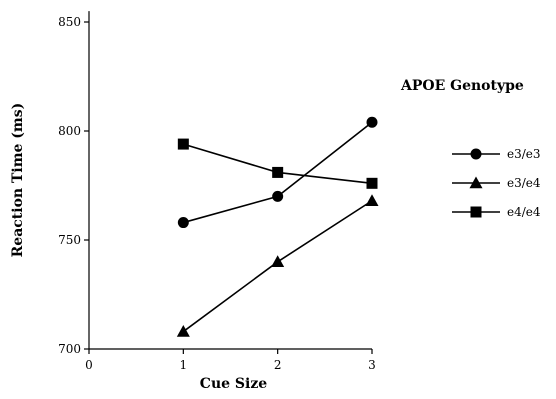 The image size is (556, 399). I want to click on y-axis-title: Reaction Time (ms), so click(18, 180).